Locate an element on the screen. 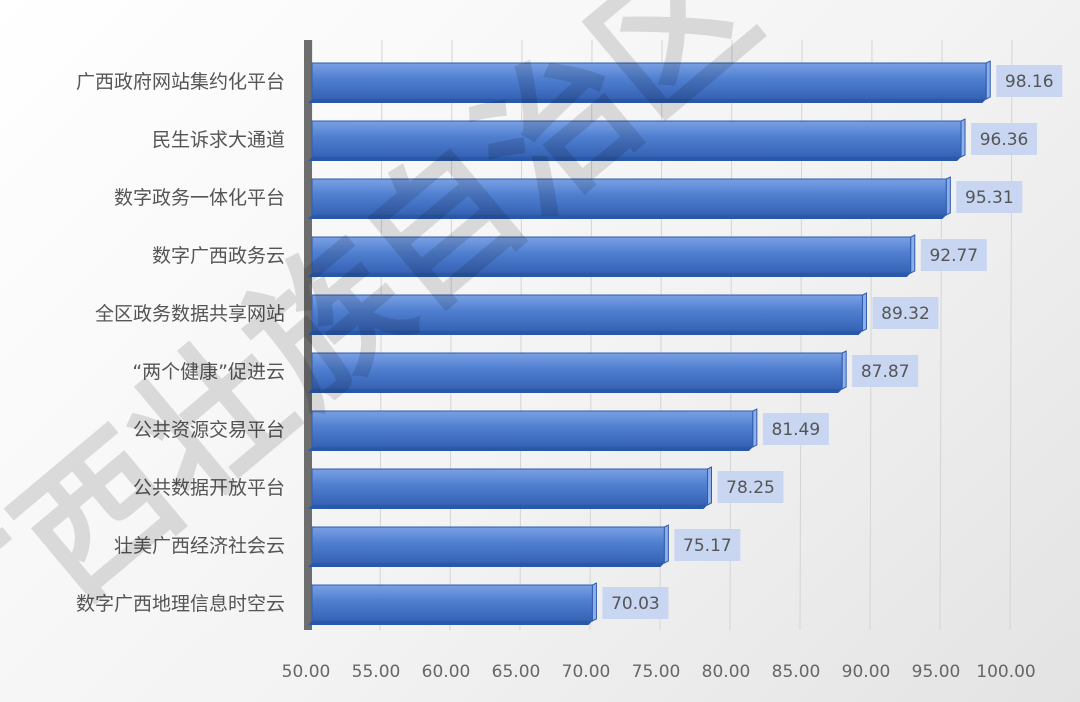  category-label: 壮美广西经济社会云 is located at coordinates (199, 546).